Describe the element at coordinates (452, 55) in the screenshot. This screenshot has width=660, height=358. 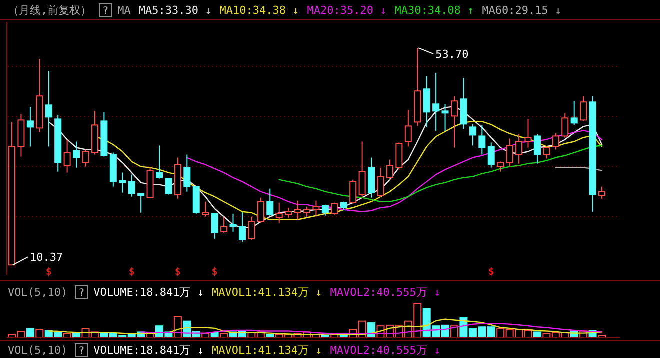
I see `annotation: 53.70` at that location.